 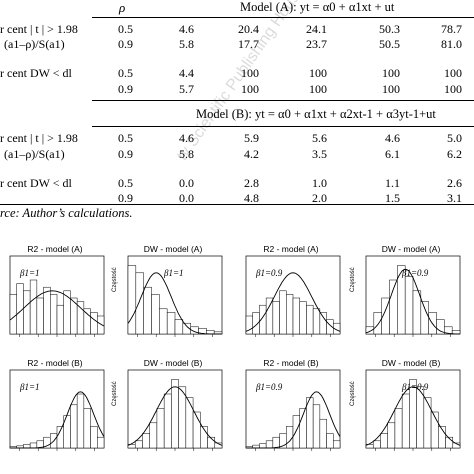 What do you see at coordinates (251, 154) in the screenshot?
I see `table-cell: 4.2` at bounding box center [251, 154].